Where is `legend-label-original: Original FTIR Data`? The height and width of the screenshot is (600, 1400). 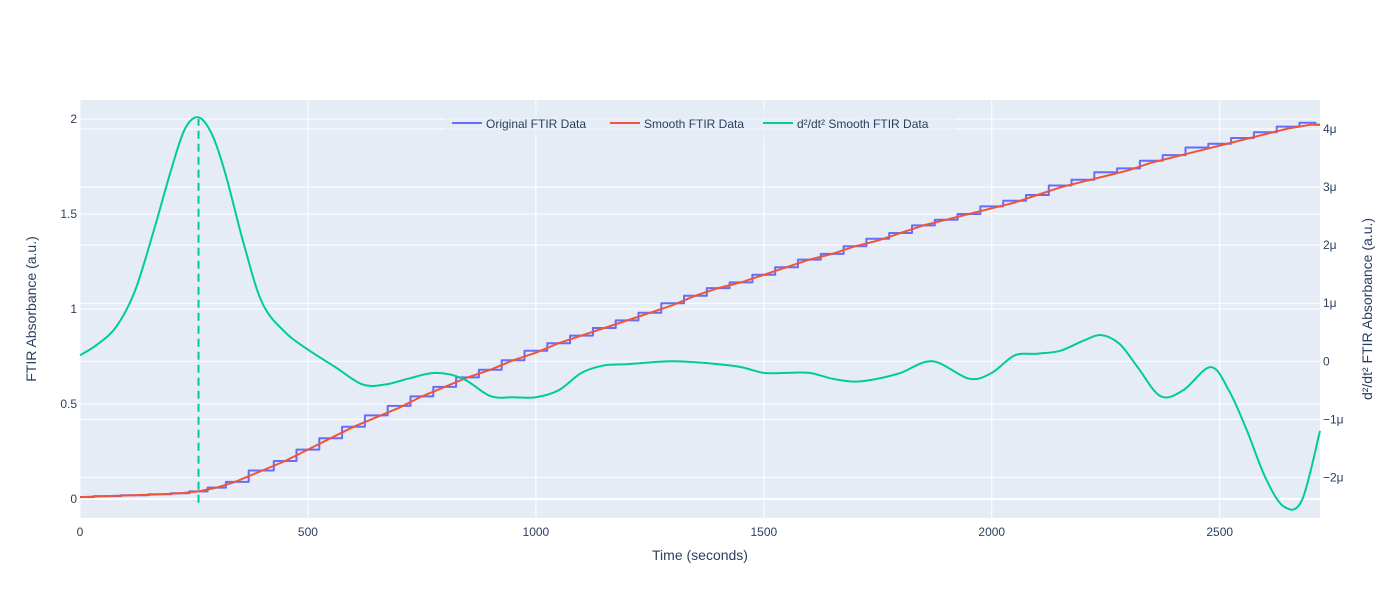
legend-label-original: Original FTIR Data is located at coordinates (536, 124).